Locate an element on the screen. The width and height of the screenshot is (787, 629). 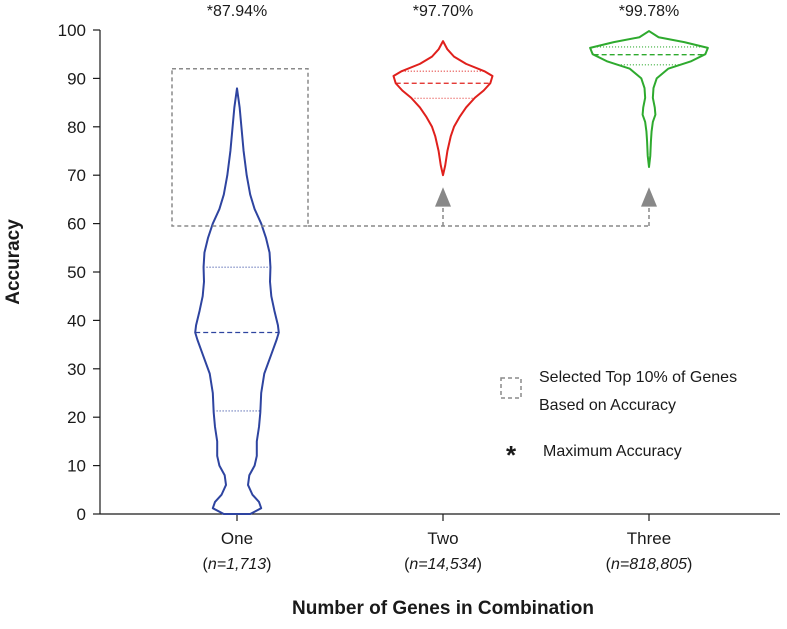
sample-size-label: (n=1,713) is located at coordinates (237, 564).